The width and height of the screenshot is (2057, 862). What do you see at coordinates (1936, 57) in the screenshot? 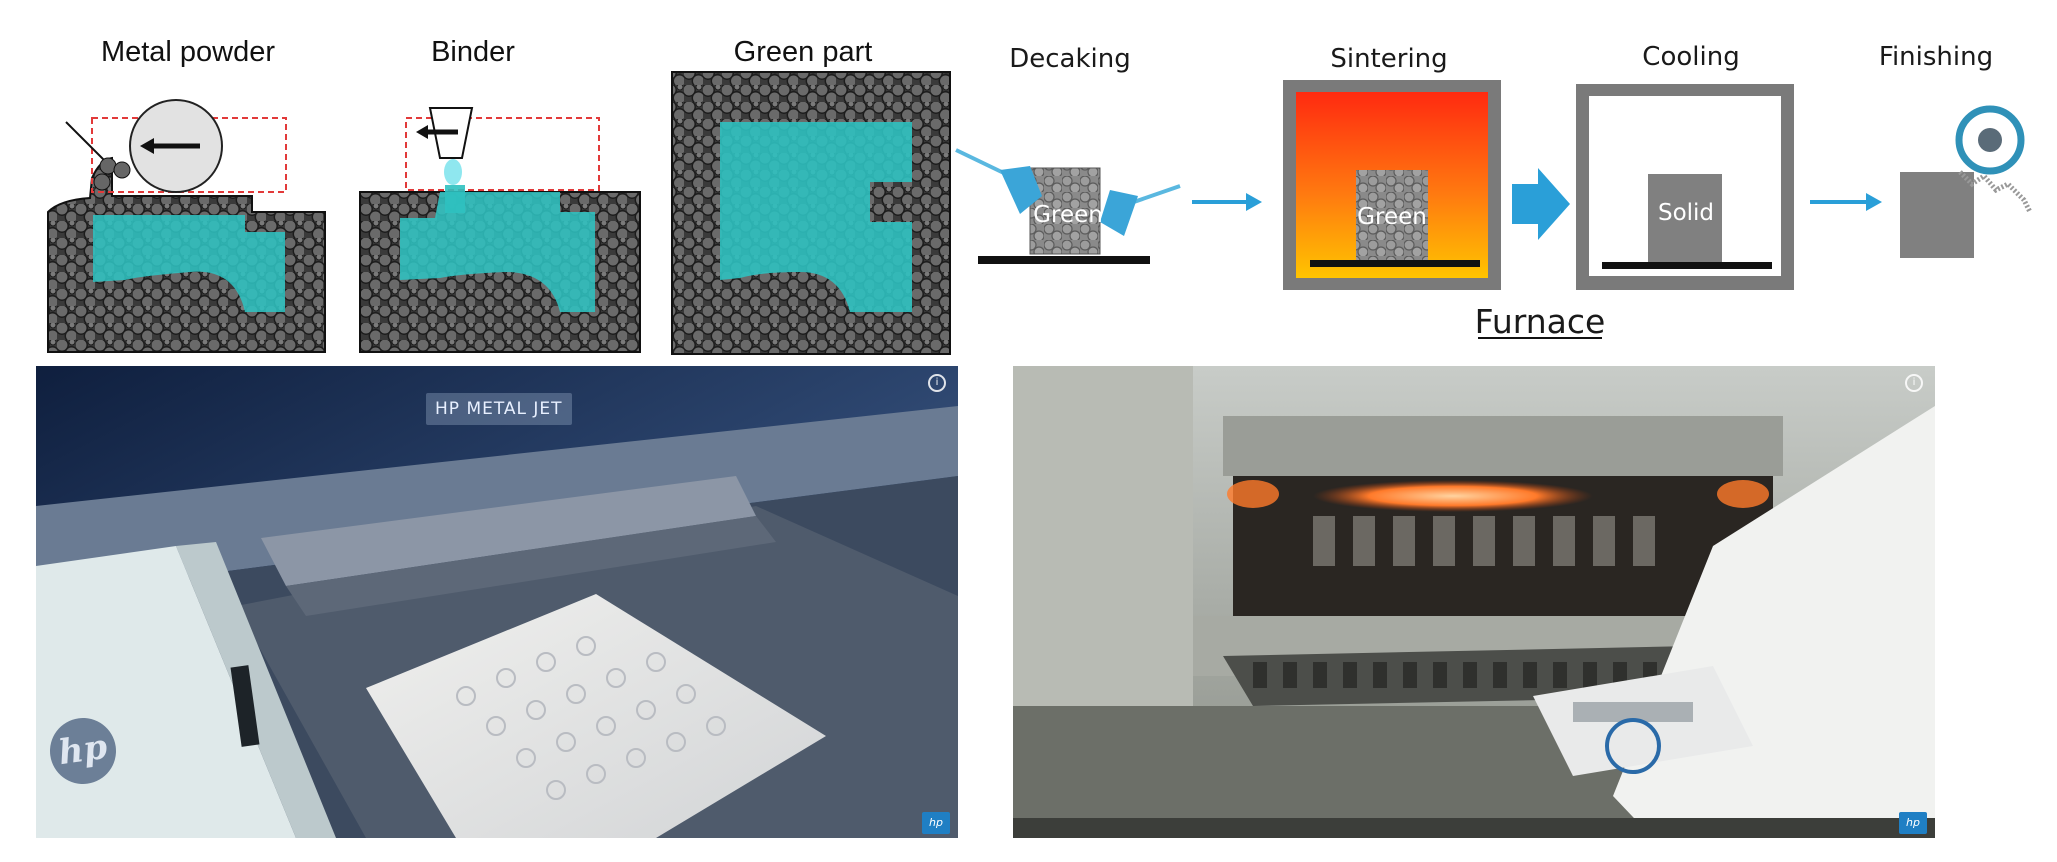
I see `stage-label-finishing: Finishing` at bounding box center [1936, 57].